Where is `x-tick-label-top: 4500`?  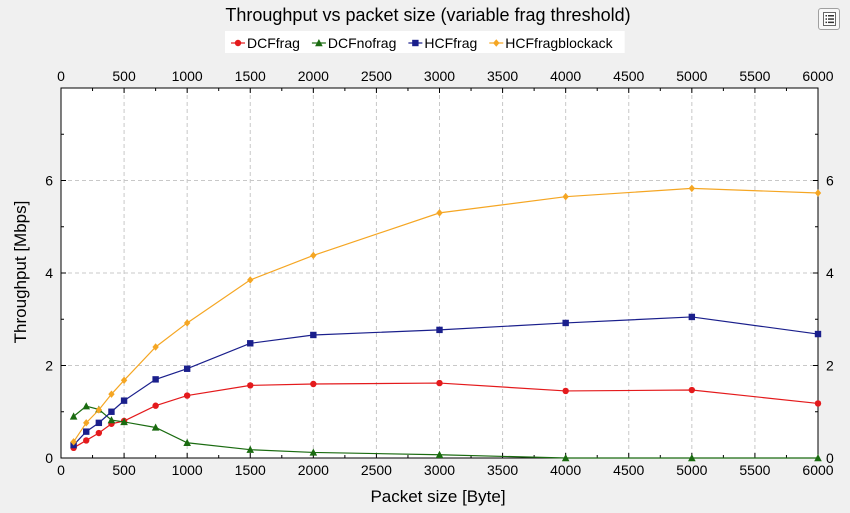
x-tick-label-top: 4500 is located at coordinates (628, 76).